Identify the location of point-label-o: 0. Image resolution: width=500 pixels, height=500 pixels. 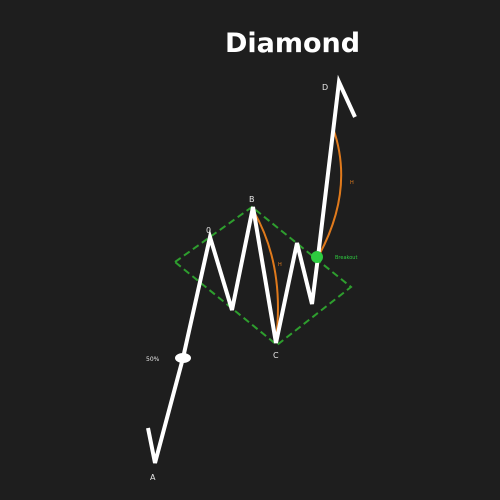
(208, 230).